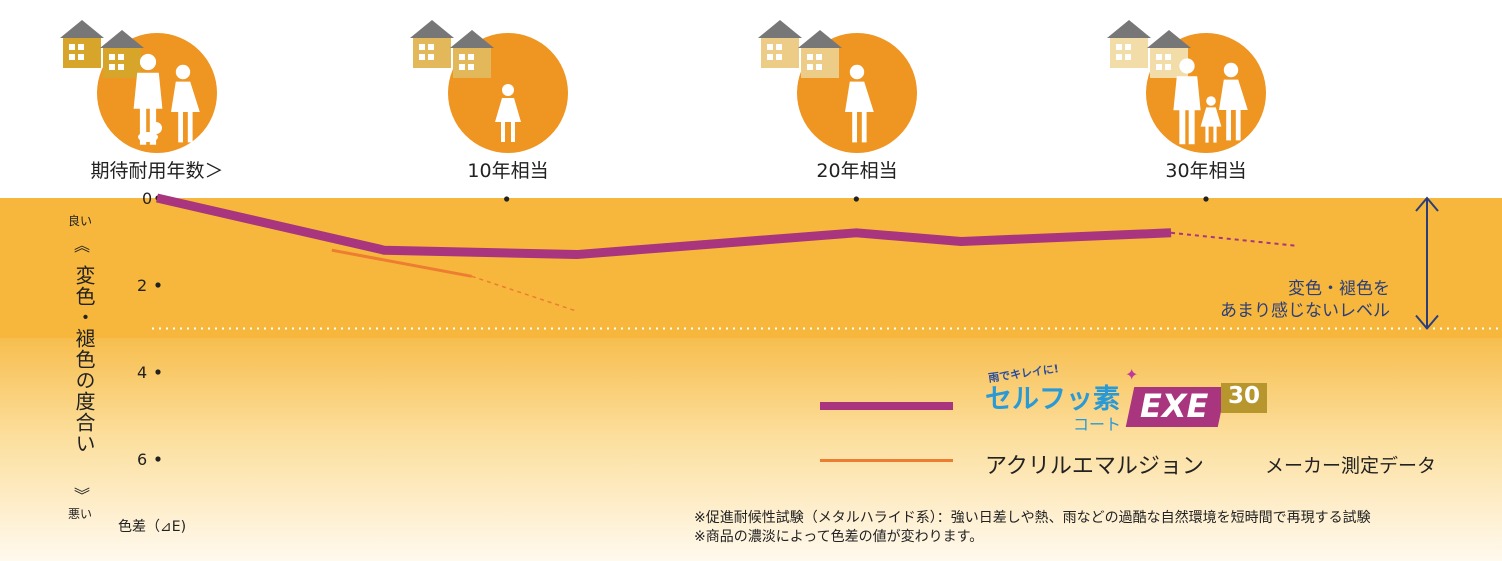 This screenshot has height=561, width=1502. Describe the element at coordinates (508, 171) in the screenshot. I see `era-label-10: 10年相当` at that location.